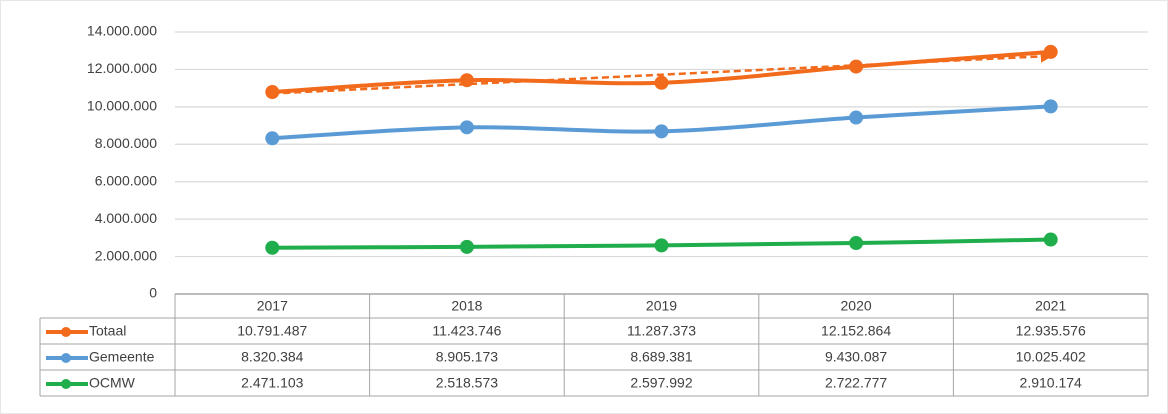  I want to click on table-value: 9.430.087, so click(856, 357).